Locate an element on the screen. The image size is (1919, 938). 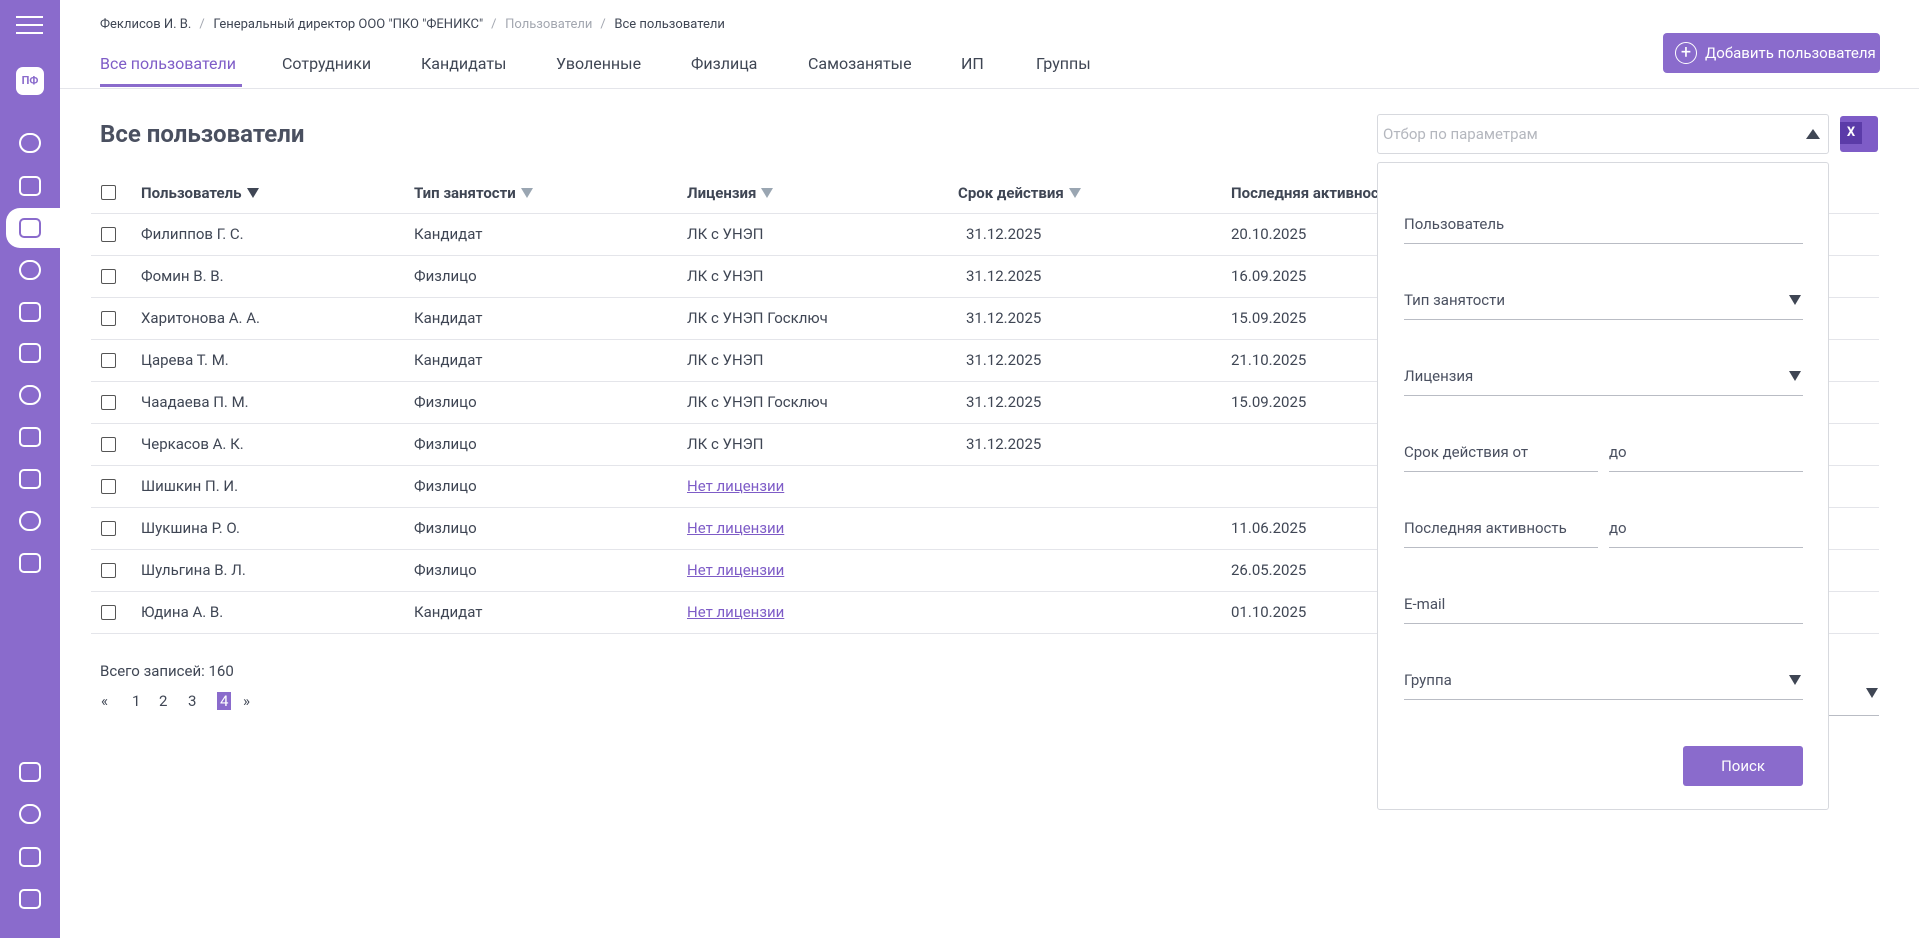
breadcrumb: Пользователи is located at coordinates (549, 24).